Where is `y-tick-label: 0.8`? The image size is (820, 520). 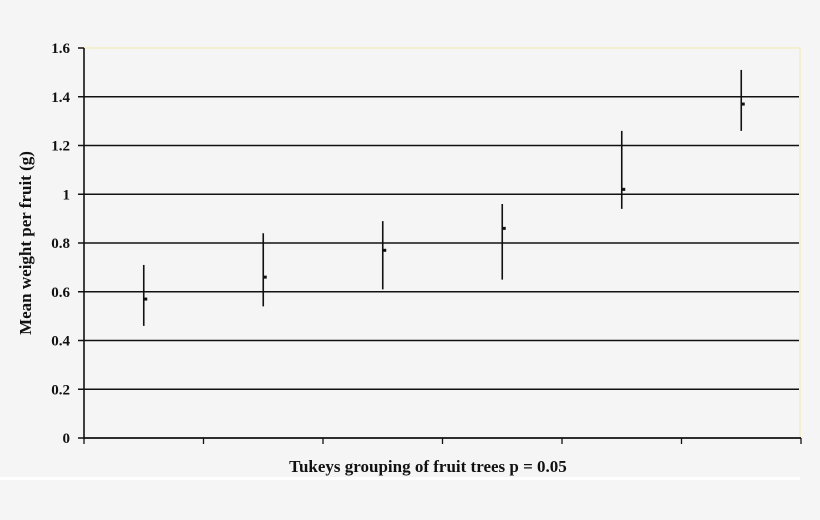 y-tick-label: 0.8 is located at coordinates (60, 244).